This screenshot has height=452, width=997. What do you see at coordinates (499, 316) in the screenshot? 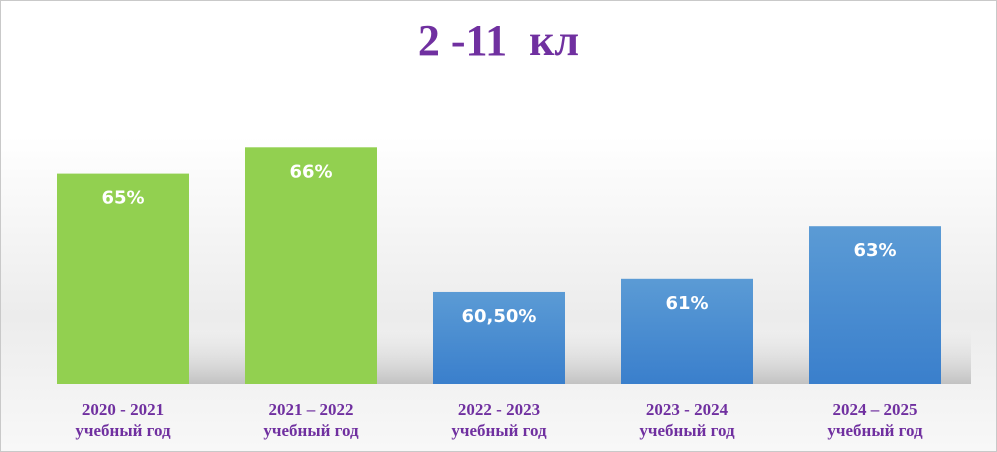
I see `data-label-3: 60,50%` at bounding box center [499, 316].